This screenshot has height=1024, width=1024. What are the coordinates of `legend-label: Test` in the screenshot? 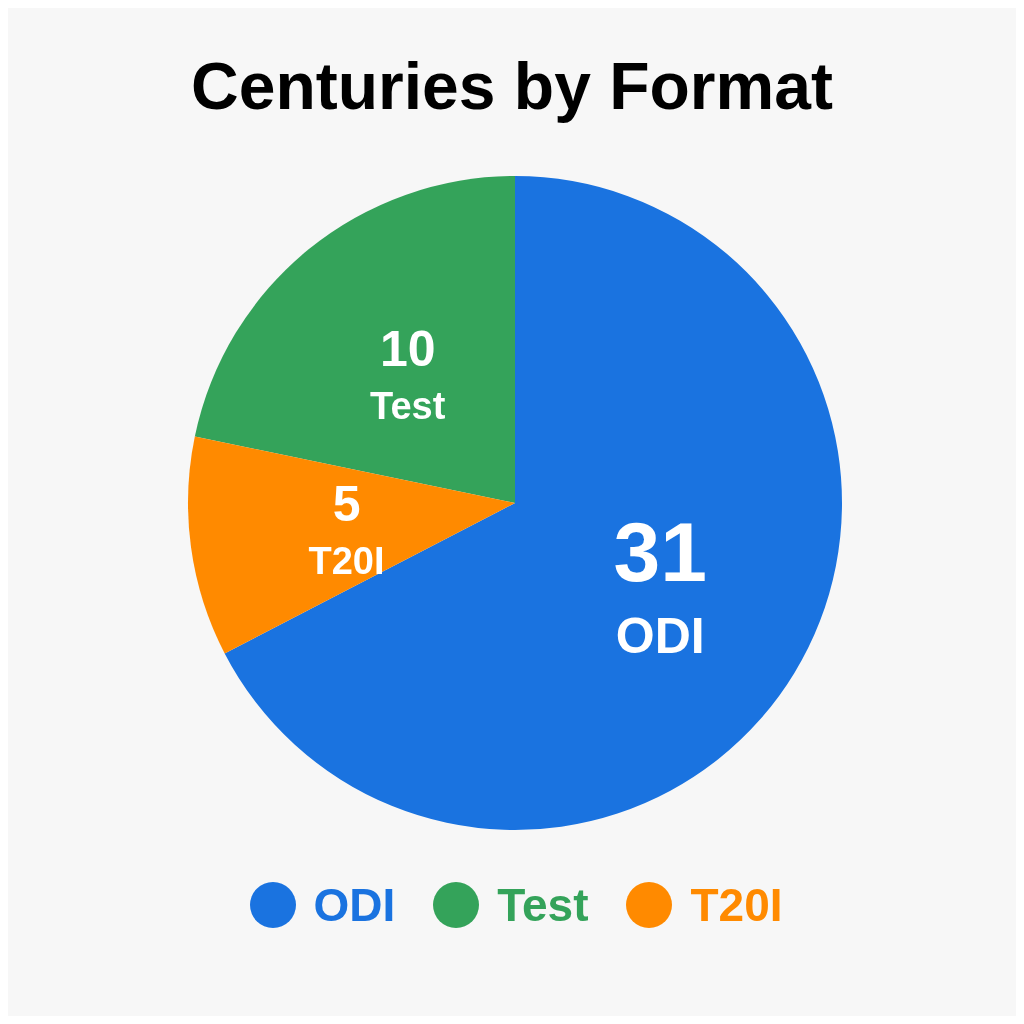 It's located at (543, 905).